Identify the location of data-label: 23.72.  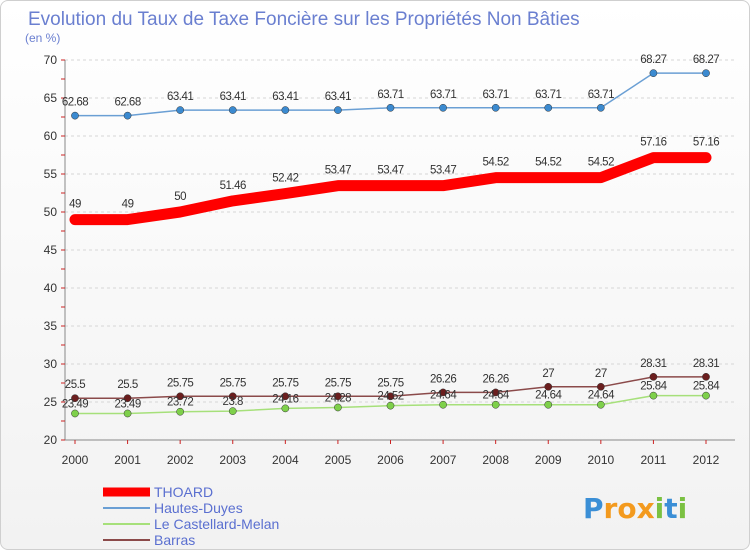
(180, 403).